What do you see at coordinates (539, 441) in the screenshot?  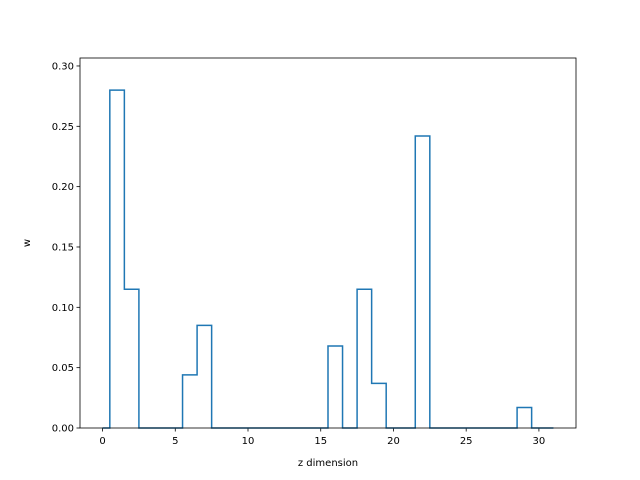 I see `x-tick-label: 30` at bounding box center [539, 441].